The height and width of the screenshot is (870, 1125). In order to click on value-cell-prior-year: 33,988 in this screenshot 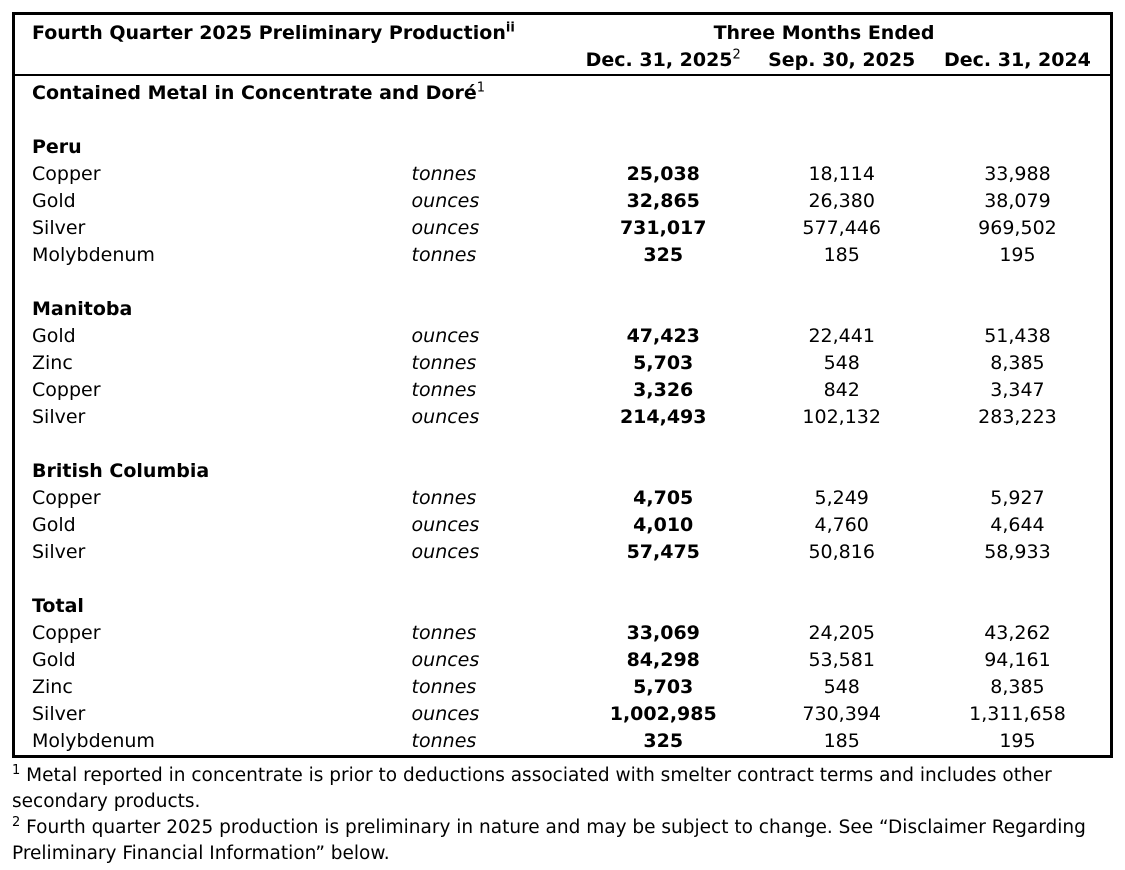, I will do `click(1017, 174)`.